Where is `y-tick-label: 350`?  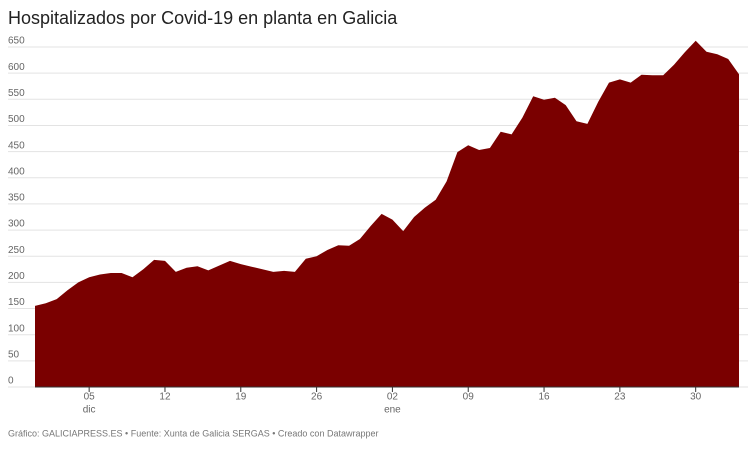
y-tick-label: 350 is located at coordinates (16, 198).